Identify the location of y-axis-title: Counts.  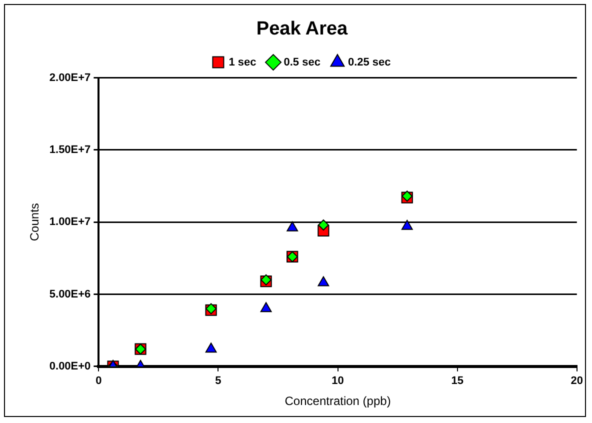
(35, 222).